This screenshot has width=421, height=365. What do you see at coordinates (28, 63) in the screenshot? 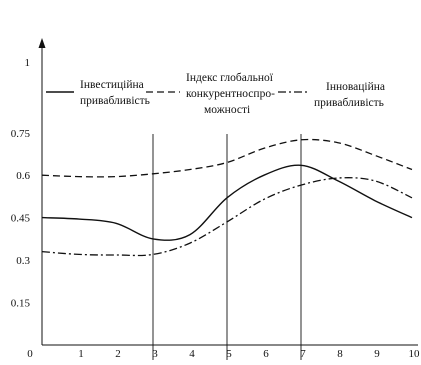
I see `y-tick-label: 1` at bounding box center [28, 63].